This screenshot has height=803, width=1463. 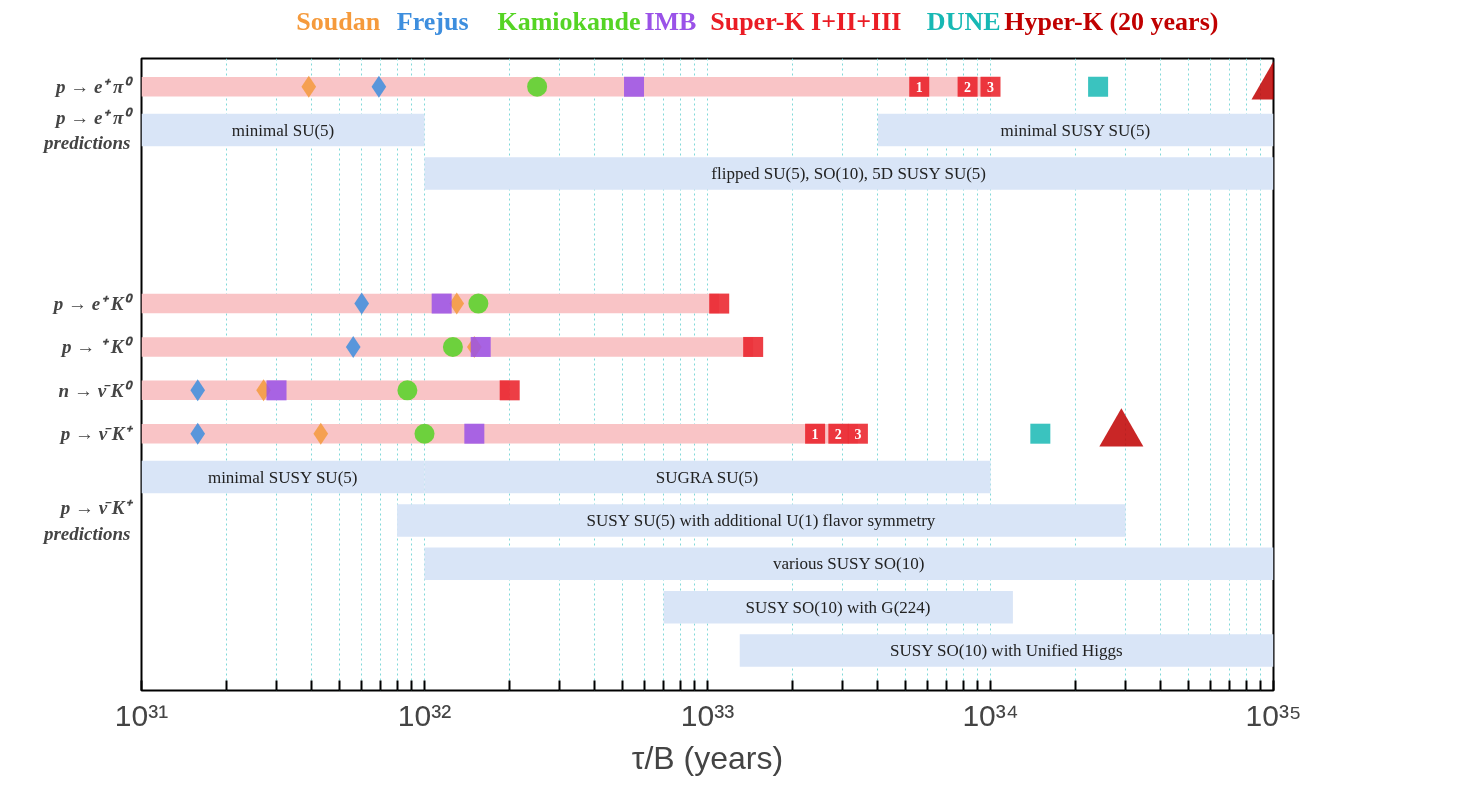 I want to click on y-tick-label: p → e⁺ K⁰, so click(x=93, y=304).